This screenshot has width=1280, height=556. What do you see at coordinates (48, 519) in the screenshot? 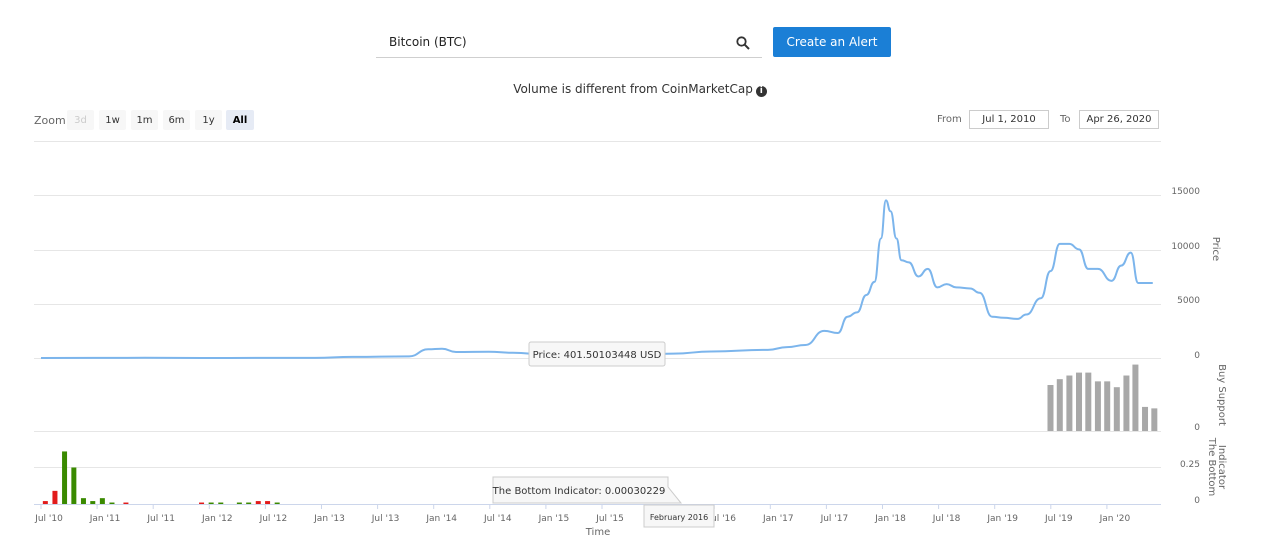
I see `x-tick-label: Jul '10` at bounding box center [48, 519].